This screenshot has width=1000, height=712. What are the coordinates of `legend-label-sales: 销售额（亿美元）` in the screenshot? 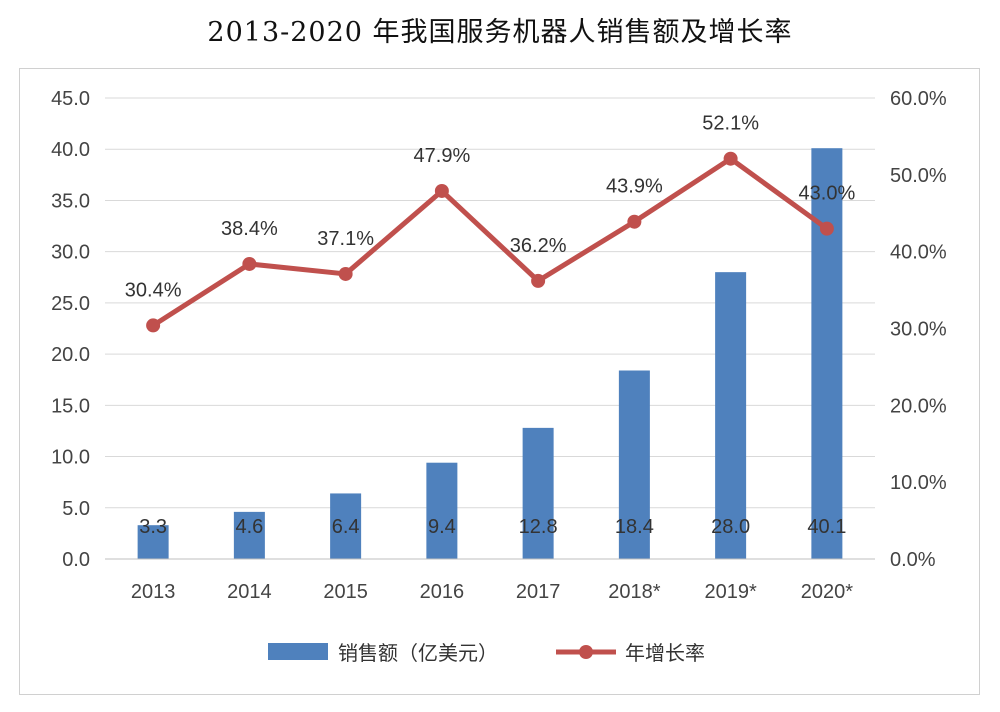 It's located at (418, 653).